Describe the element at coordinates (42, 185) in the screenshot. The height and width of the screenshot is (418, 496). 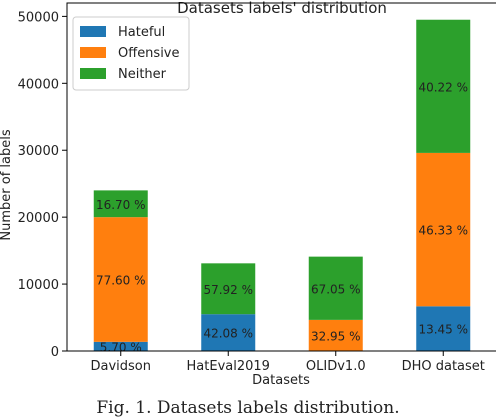
I see `y-axis: 0 10000 20000 30000 40000 50000` at that location.